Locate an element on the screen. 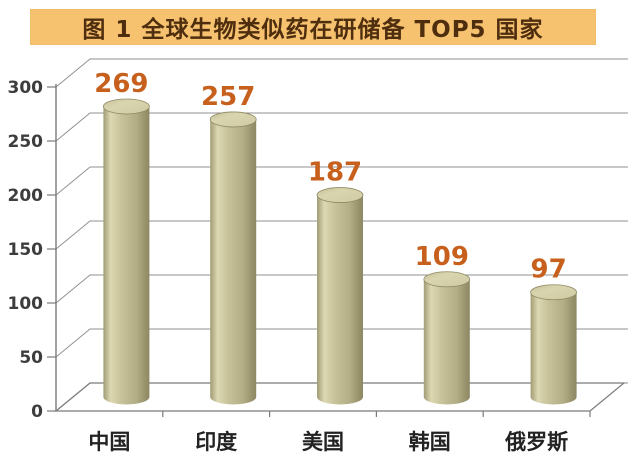 The height and width of the screenshot is (463, 640). floor-layer is located at coordinates (340, 397).